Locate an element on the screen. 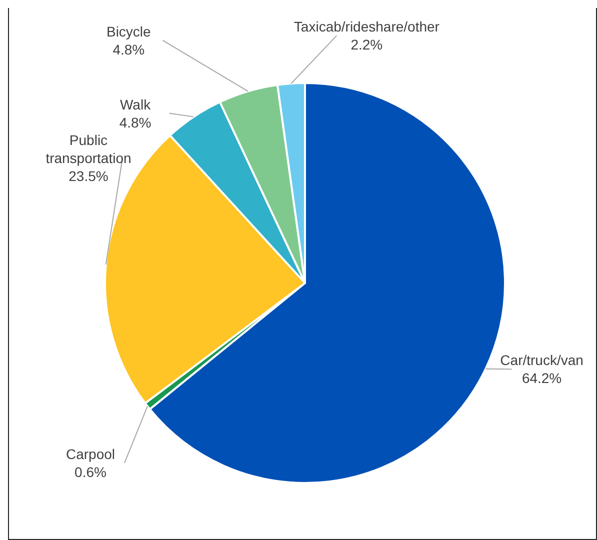  data-label: 64.2% is located at coordinates (542, 378).